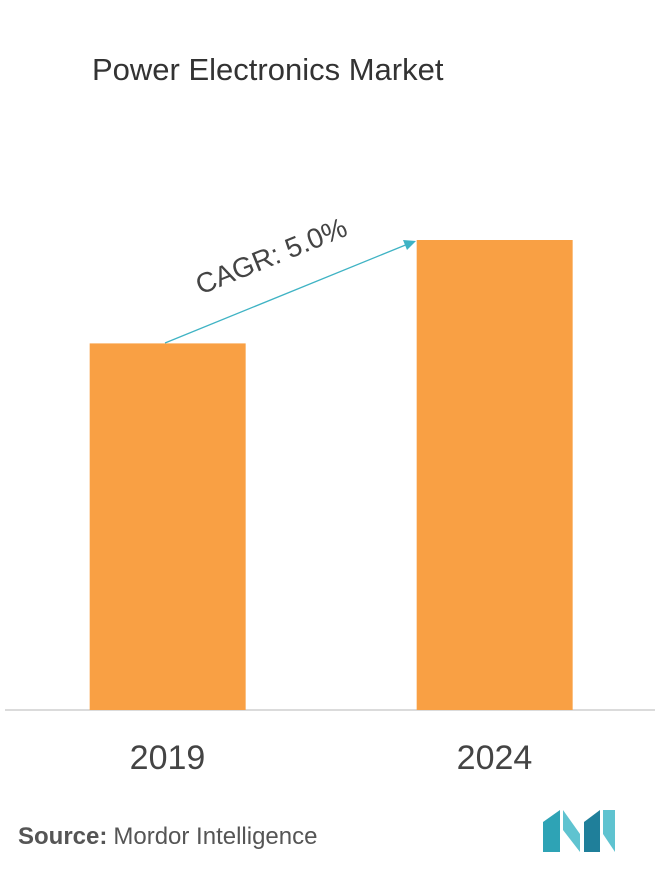 This screenshot has height=873, width=658. I want to click on logo, so click(579, 831).